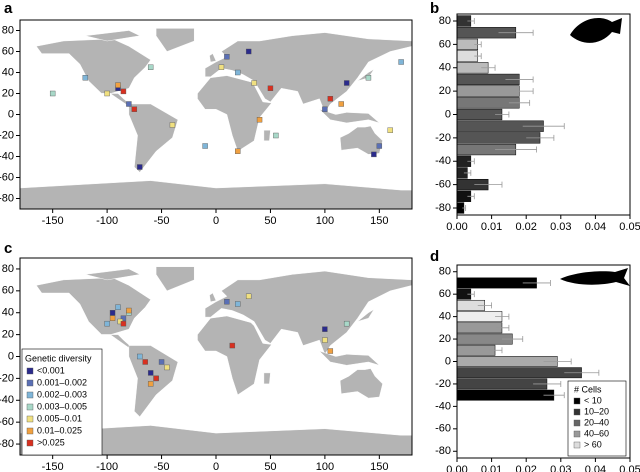  I want to click on panel-letter: c, so click(8, 248).